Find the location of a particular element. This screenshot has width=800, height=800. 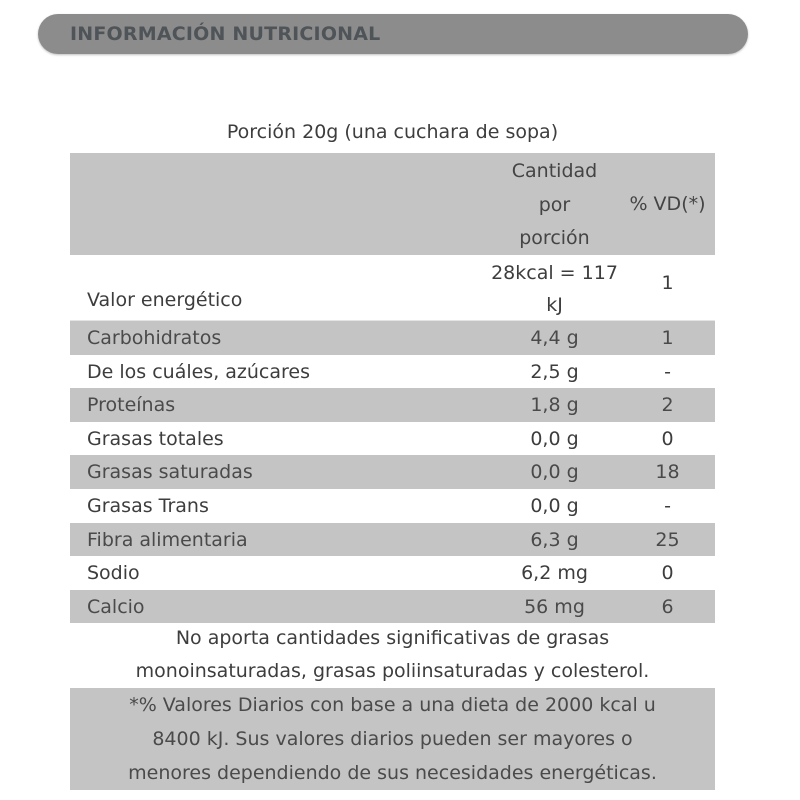

section-title: INFORMACIÓN NUTRICIONAL is located at coordinates (225, 34).